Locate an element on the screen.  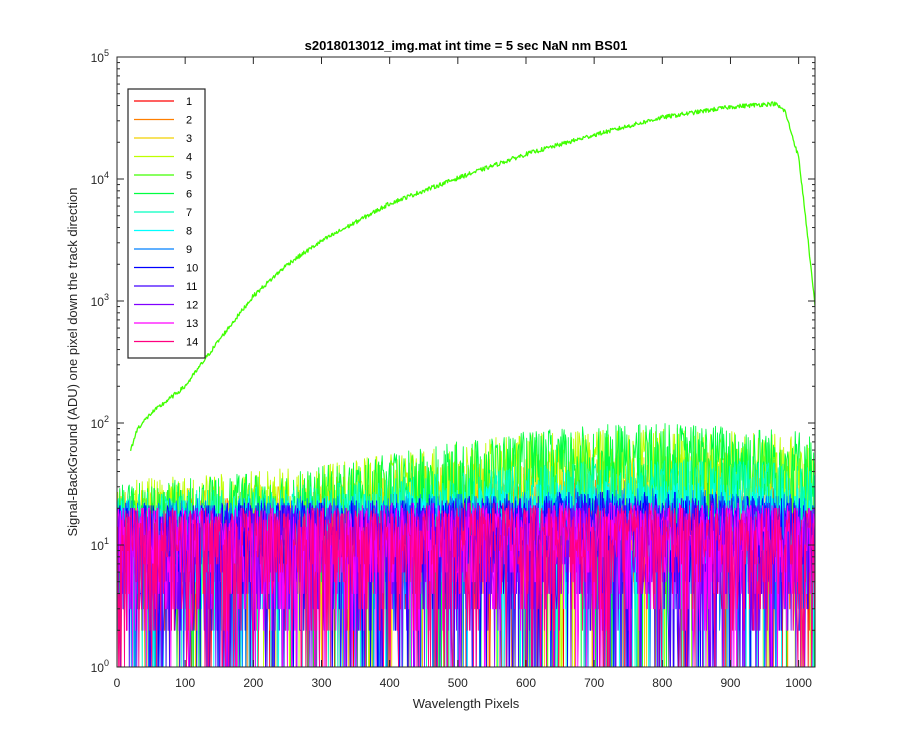
legend-label-14: 14 is located at coordinates (192, 343).